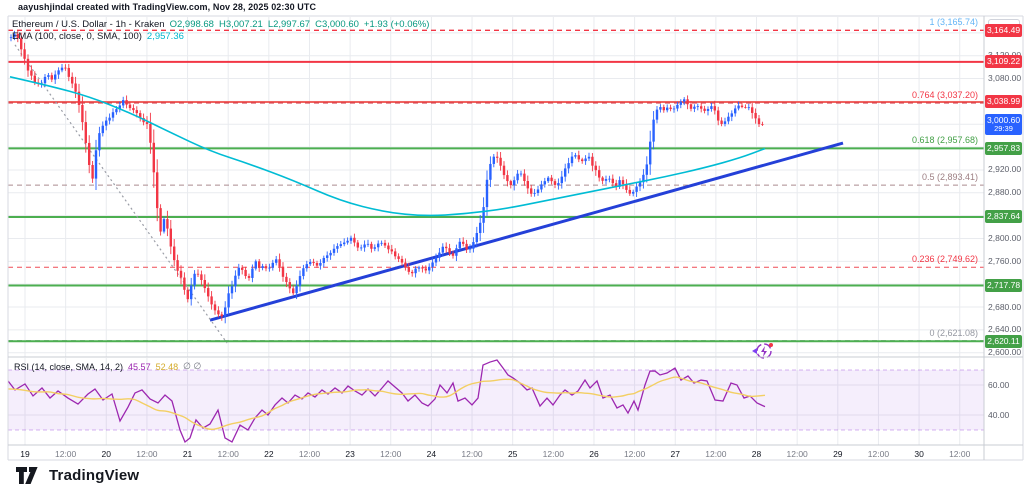  Describe the element at coordinates (167, 366) in the screenshot. I see `rsi-ma-value: 52.48` at that location.